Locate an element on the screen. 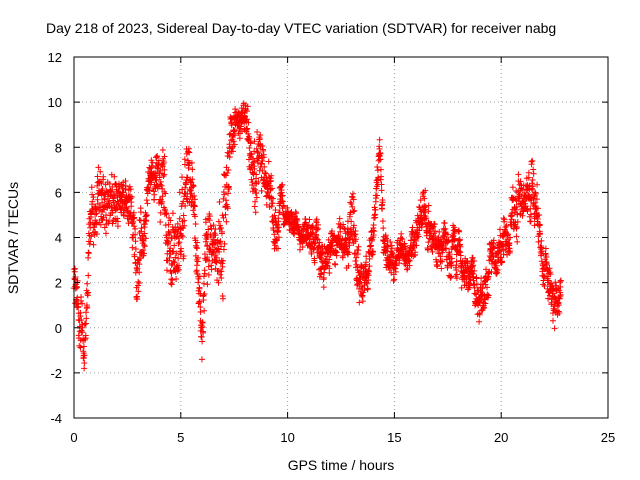 The width and height of the screenshot is (640, 480). x-tick-label: 25 is located at coordinates (608, 437).